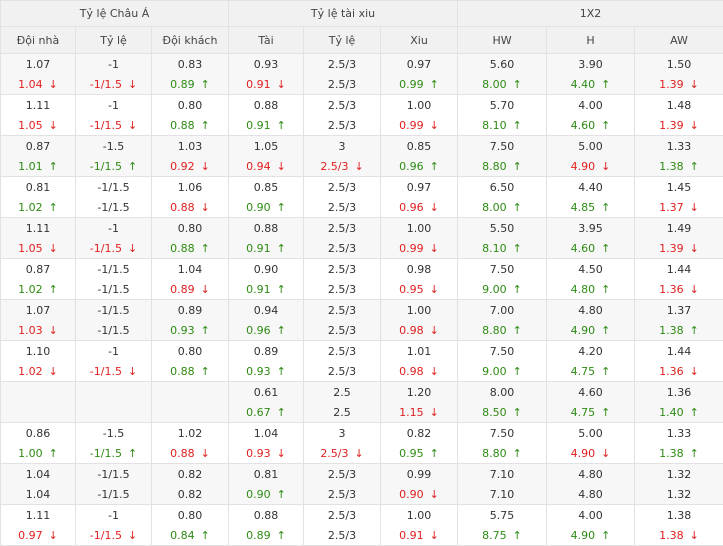 This screenshot has height=546, width=723. Describe the element at coordinates (590, 351) in the screenshot. I see `opening-odds: 4.20` at that location.